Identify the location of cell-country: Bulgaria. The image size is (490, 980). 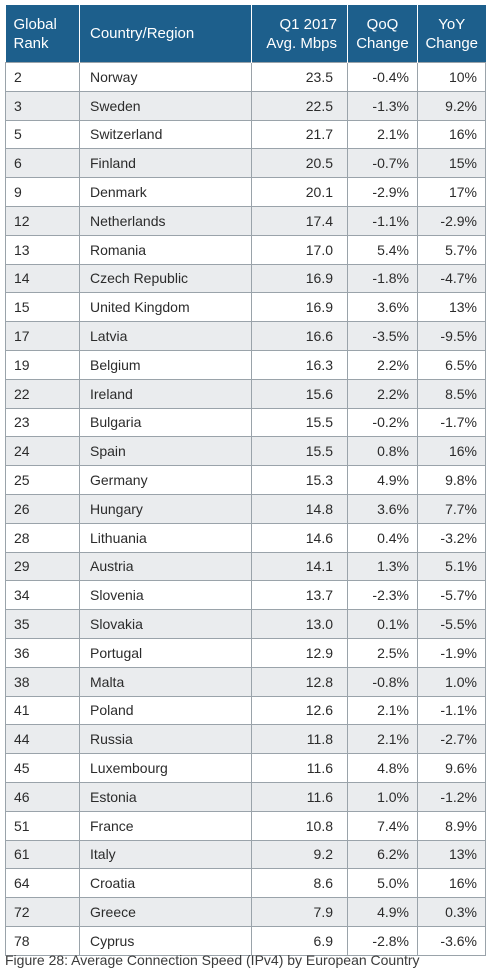
(165, 422).